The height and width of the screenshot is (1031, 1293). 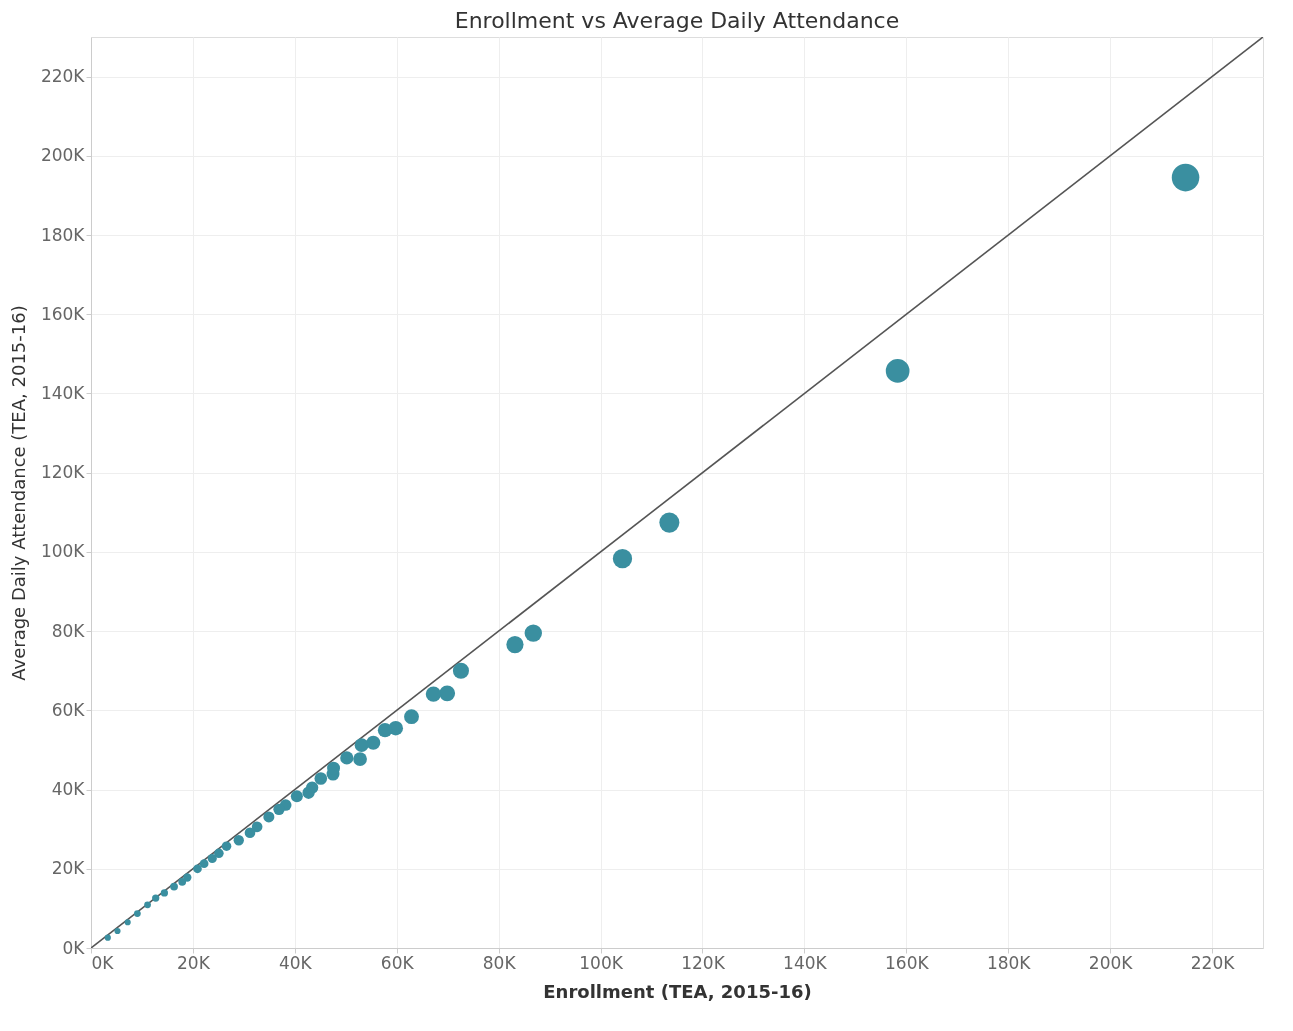 I want to click on x-tick-label: 60K, so click(x=397, y=962).